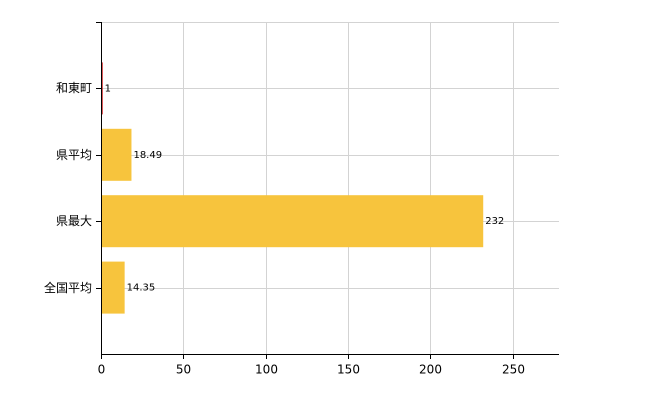  Describe the element at coordinates (348, 370) in the screenshot. I see `x-tick-label: 150` at that location.